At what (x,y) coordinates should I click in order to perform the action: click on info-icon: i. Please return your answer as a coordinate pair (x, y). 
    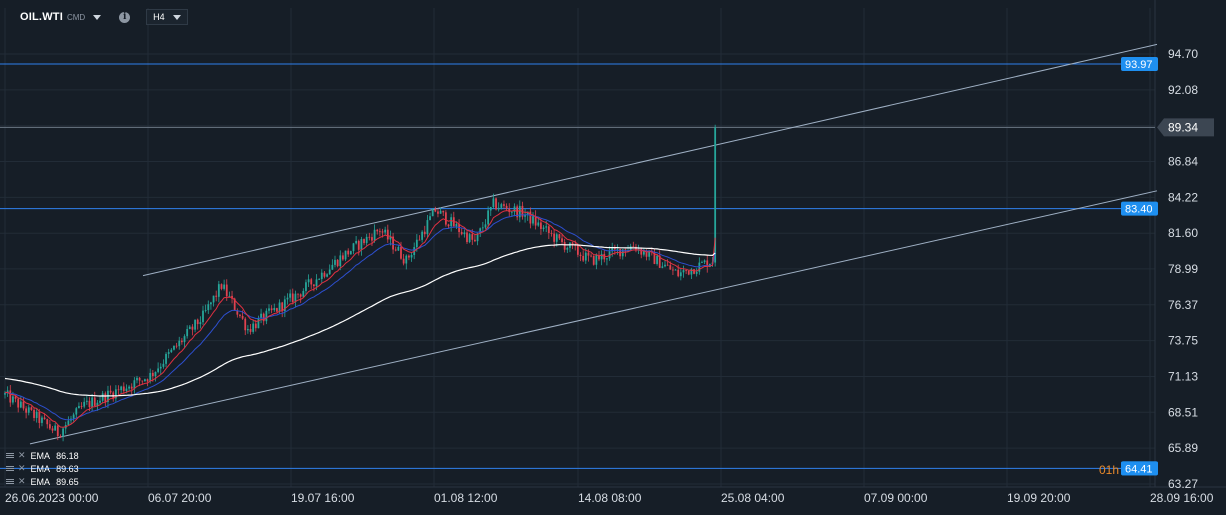
    Looking at the image, I should click on (125, 17).